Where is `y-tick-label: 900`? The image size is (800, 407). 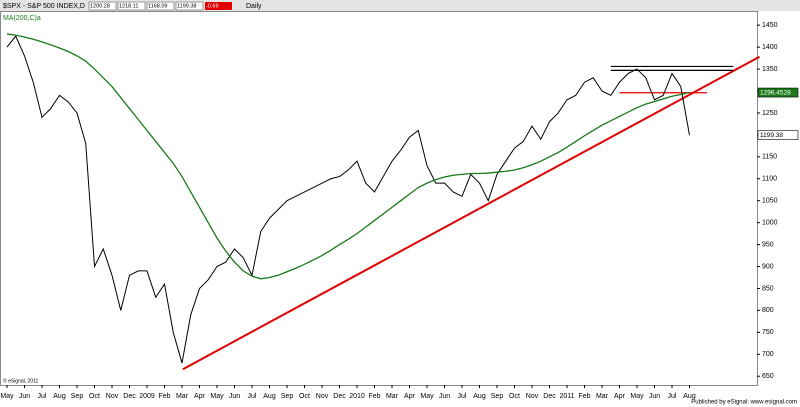 y-tick-label: 900 is located at coordinates (768, 266).